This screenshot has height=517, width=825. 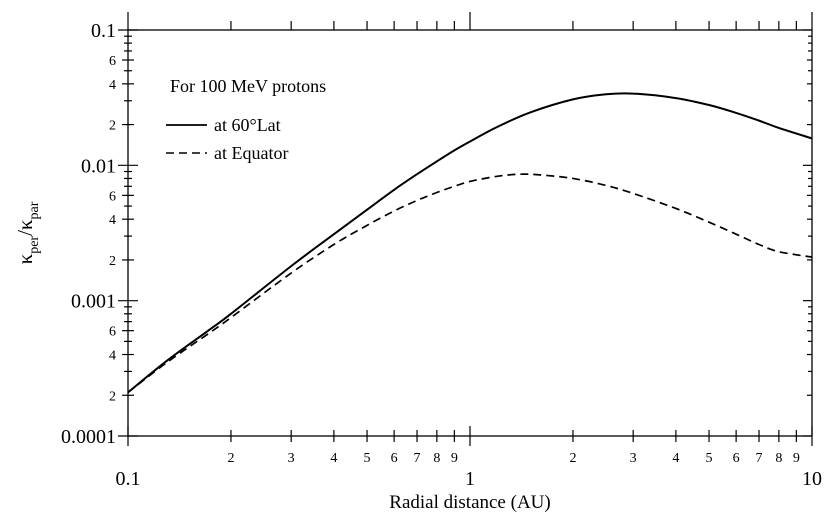 What do you see at coordinates (25, 227) in the screenshot?
I see `y-label-slash-kappa: /κ` at bounding box center [25, 227].